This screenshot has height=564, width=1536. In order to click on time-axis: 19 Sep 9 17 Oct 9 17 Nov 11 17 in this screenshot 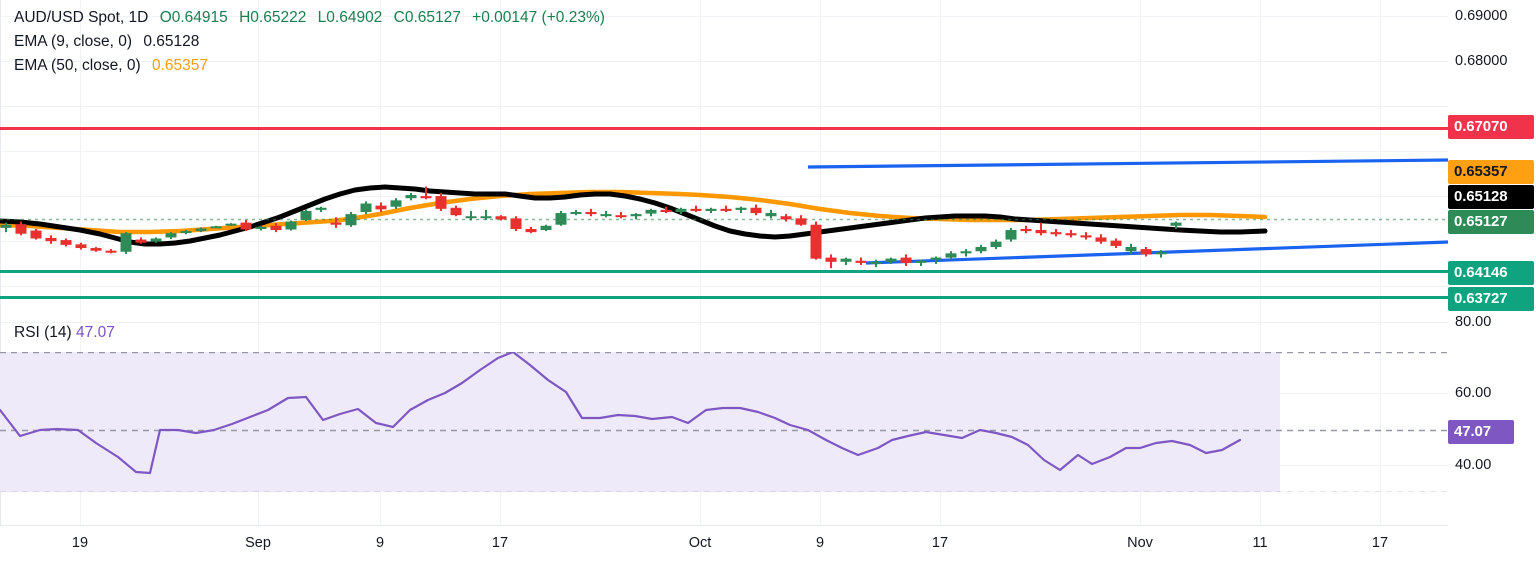, I will do `click(724, 544)`.